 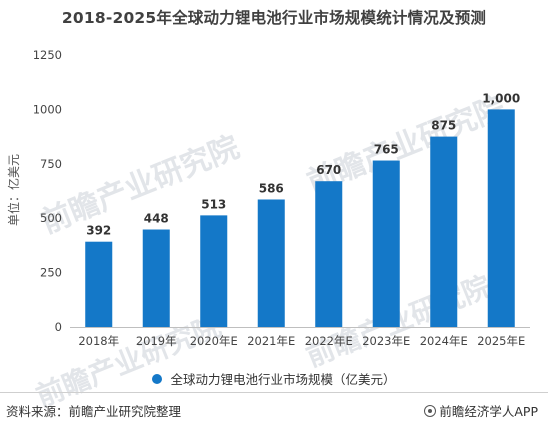 What do you see at coordinates (274, 410) in the screenshot?
I see `footer: 资料来源：前瞻产业研究院整理 前瞻经济学人APP` at bounding box center [274, 410].